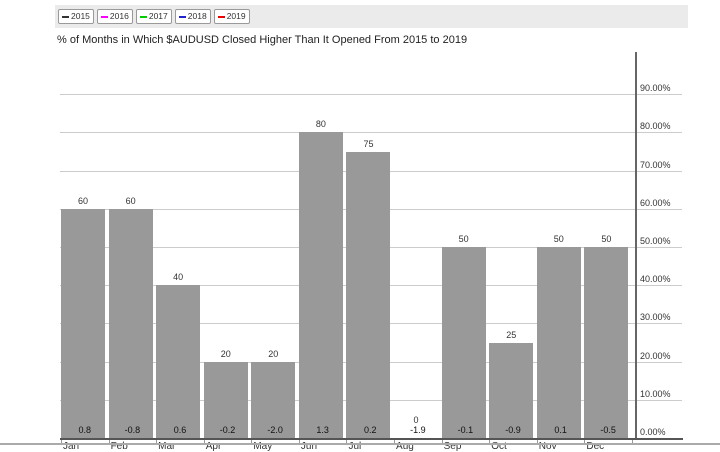  Describe the element at coordinates (371, 16) in the screenshot. I see `legend-bar: 2015 2016 2017 2018 2019` at that location.